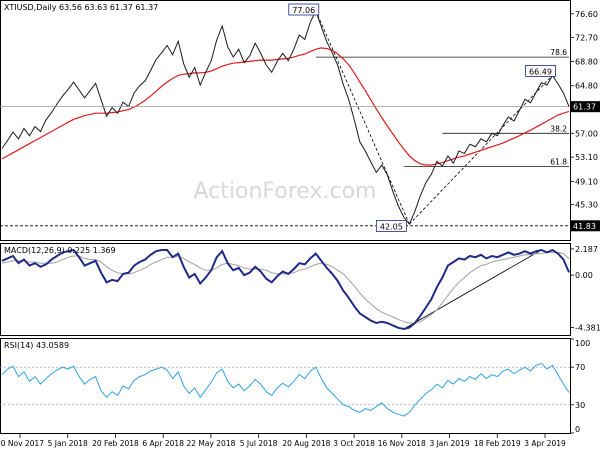 The height and width of the screenshot is (450, 600). What do you see at coordinates (22, 443) in the screenshot?
I see `time-axis-label: 20 Nov 2017` at bounding box center [22, 443].